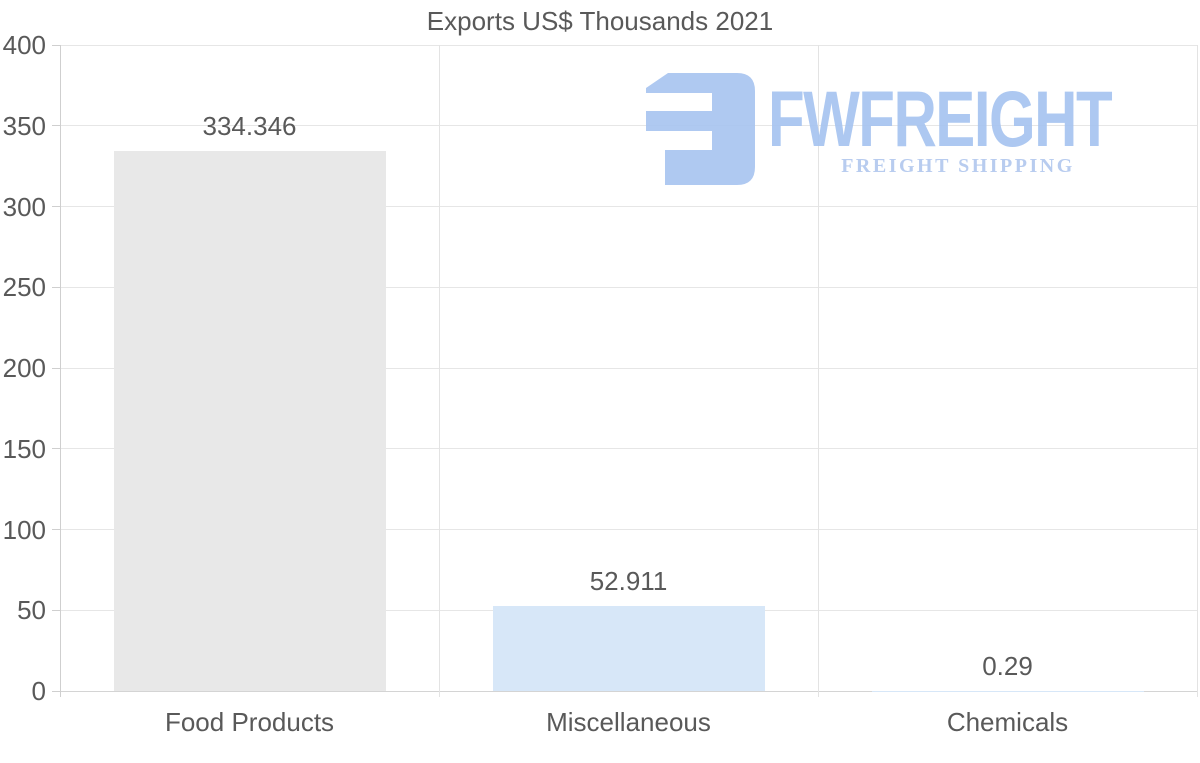 This screenshot has height=763, width=1200. What do you see at coordinates (24, 529) in the screenshot?
I see `y-tick-label: 100` at bounding box center [24, 529].